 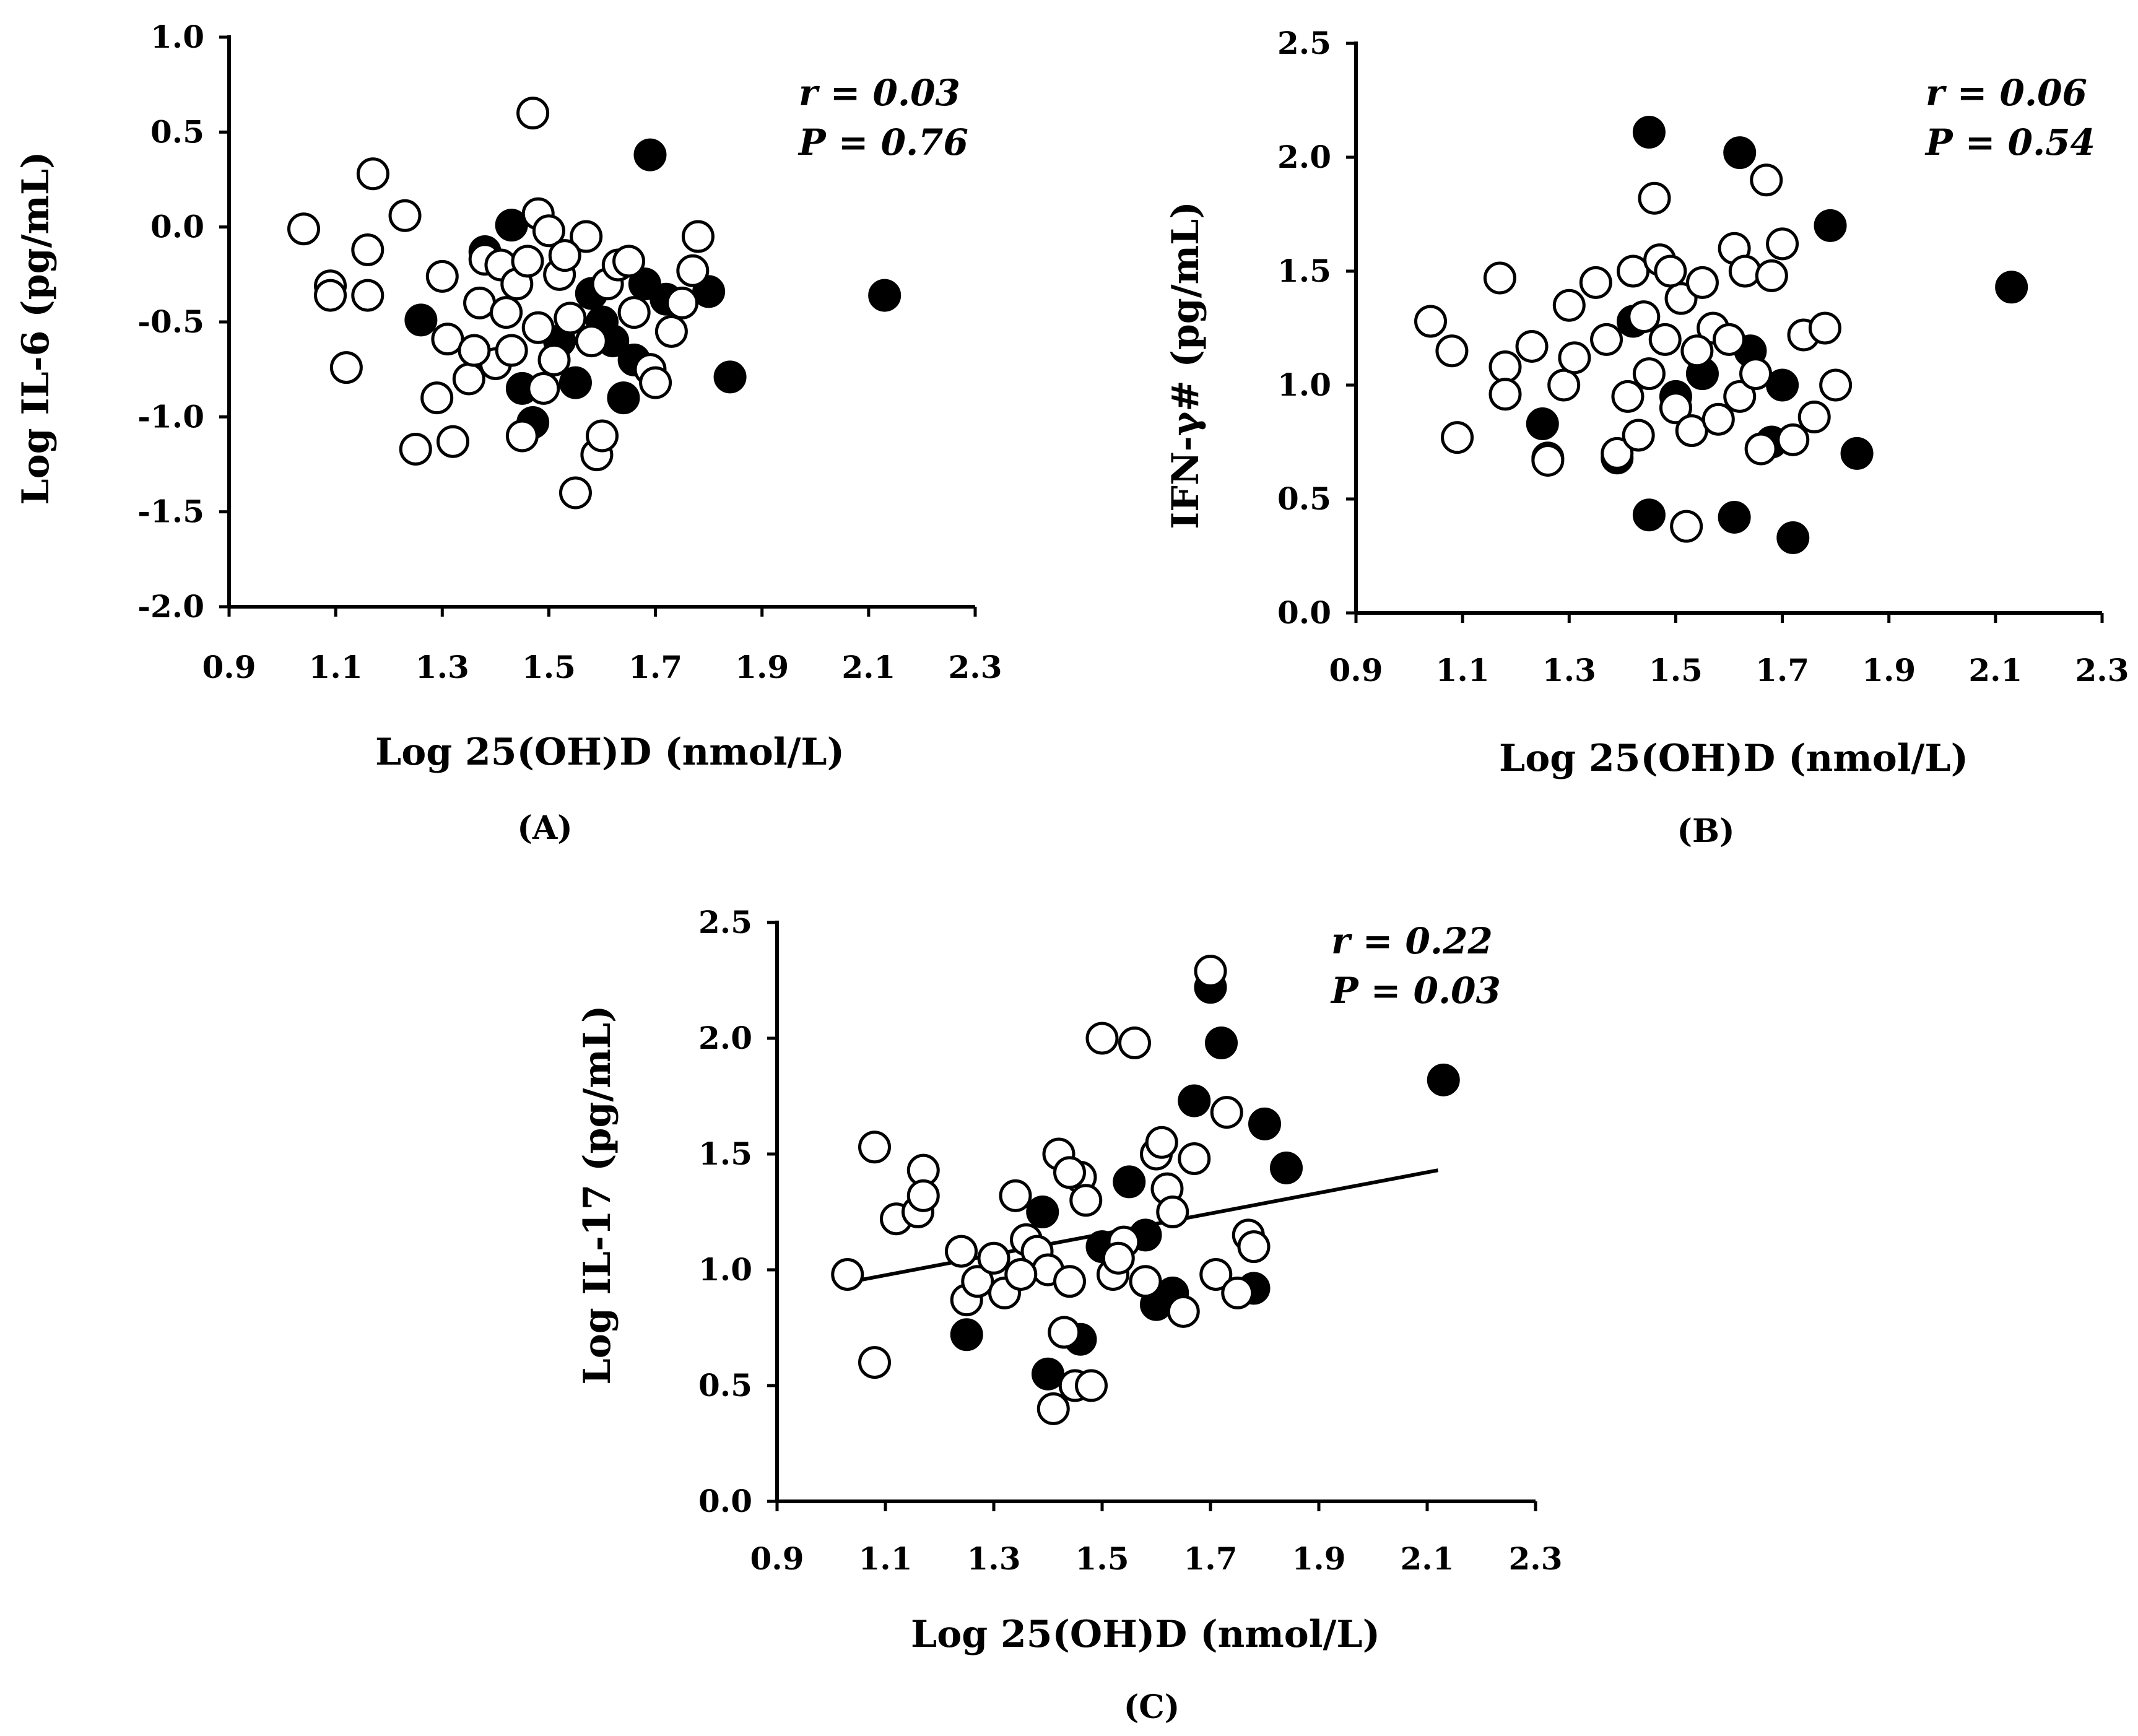 I want to click on x-tick-label: 0.9, so click(x=1356, y=670).